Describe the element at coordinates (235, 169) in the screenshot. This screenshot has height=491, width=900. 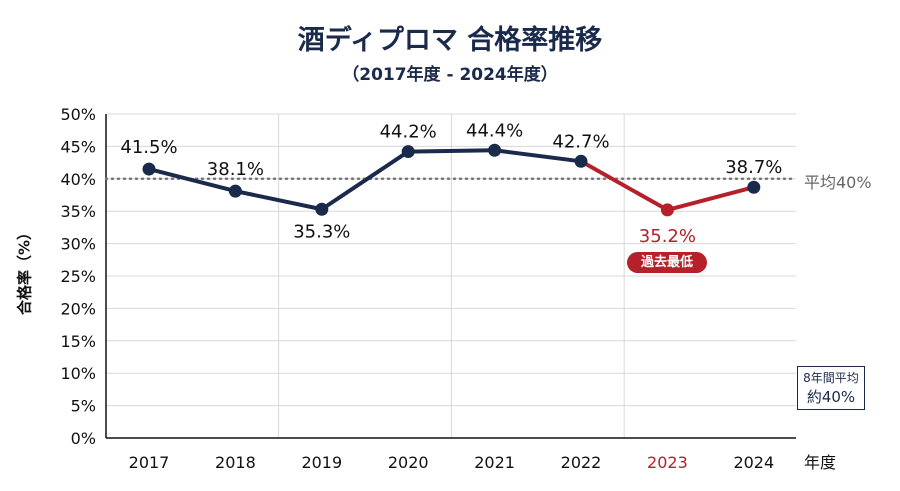
I see `data-label: 38.1%` at that location.